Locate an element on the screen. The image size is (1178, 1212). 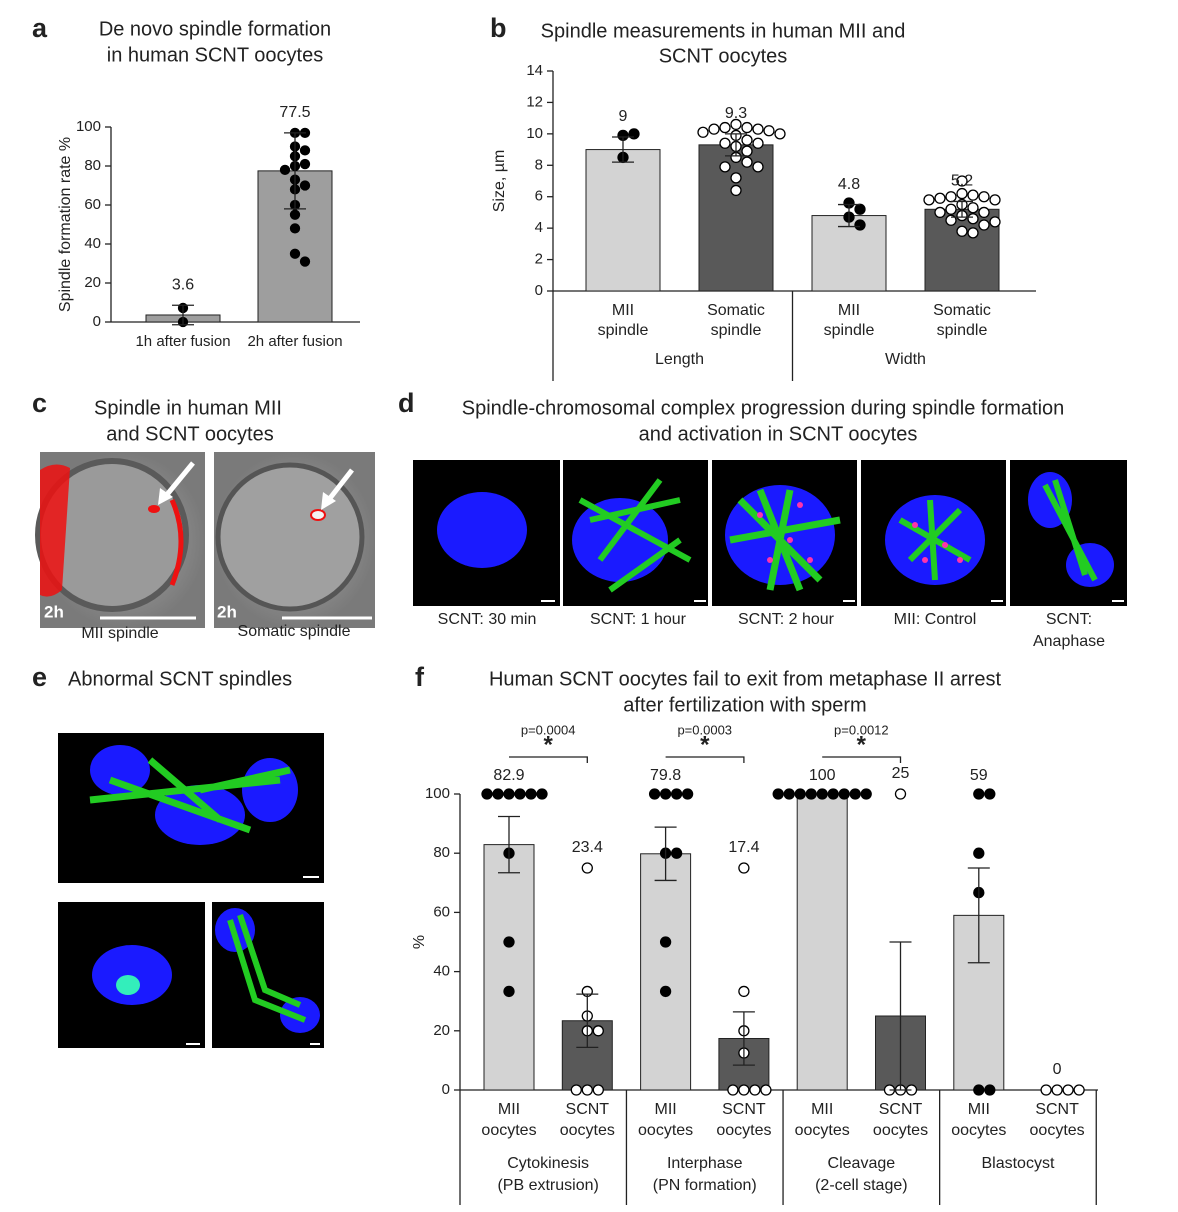
value-label: 17.4 is located at coordinates (743, 847).